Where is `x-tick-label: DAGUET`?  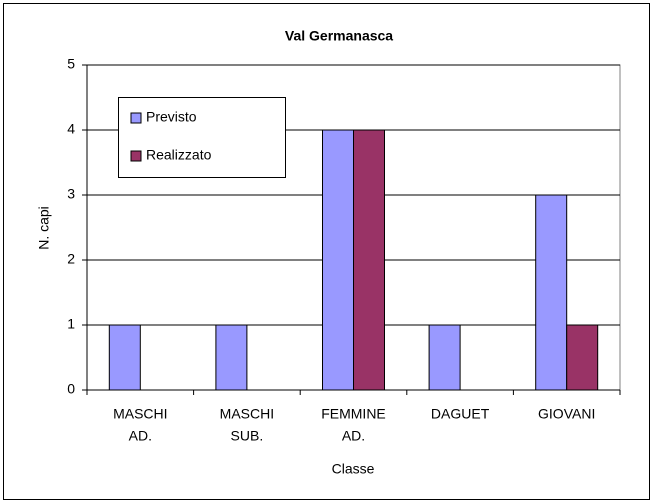
x-tick-label: DAGUET is located at coordinates (460, 414).